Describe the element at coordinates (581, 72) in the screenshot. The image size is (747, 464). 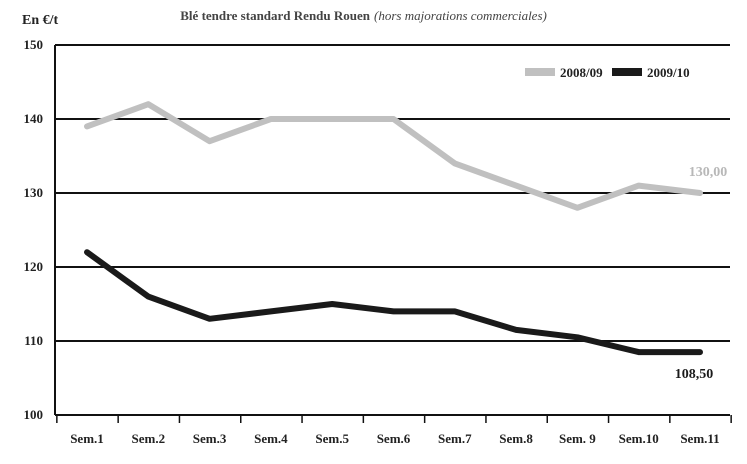
I see `legend-label-2008/09: 2008/09` at that location.